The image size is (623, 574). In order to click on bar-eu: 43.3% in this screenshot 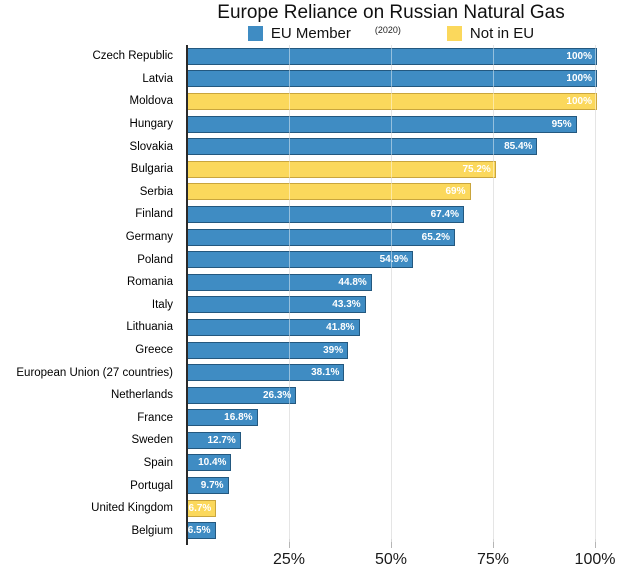, I will do `click(276, 305)`.